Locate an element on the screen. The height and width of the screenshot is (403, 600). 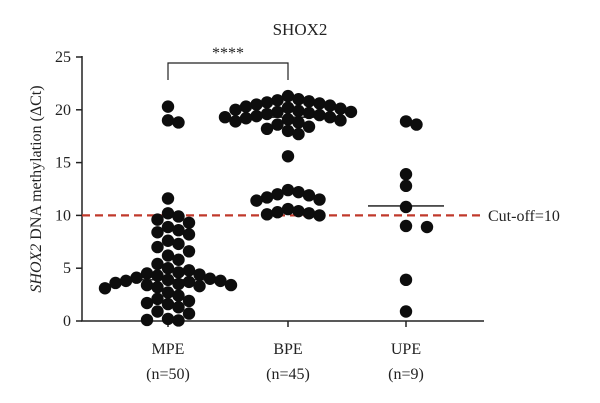
chart-title: SHOX2 is located at coordinates (300, 29).